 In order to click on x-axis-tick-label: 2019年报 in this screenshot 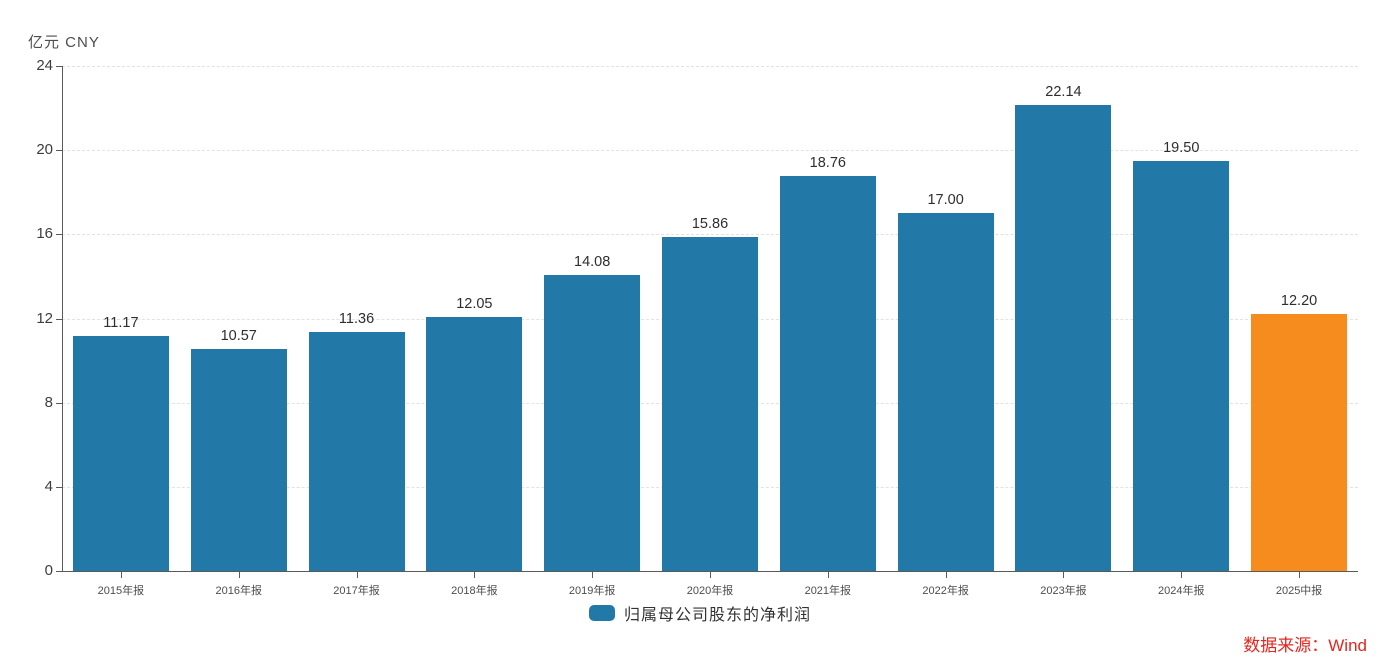, I will do `click(592, 591)`.